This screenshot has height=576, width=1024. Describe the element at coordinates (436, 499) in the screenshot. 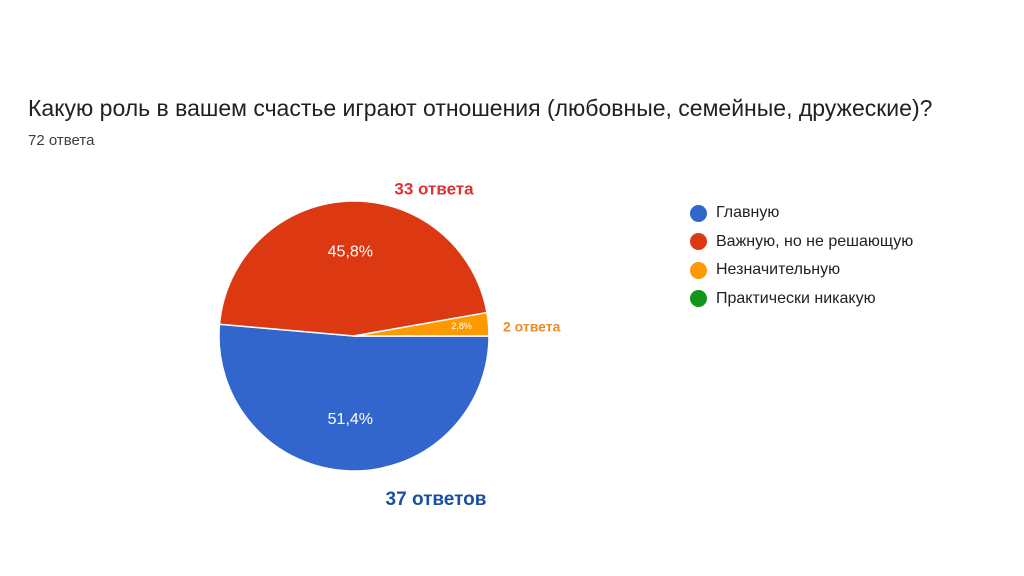

I see `pie-count-label-главную: 37 ответов` at that location.